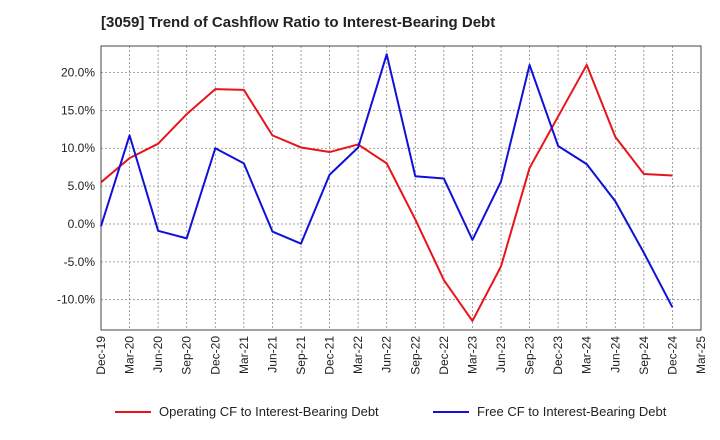  What do you see at coordinates (101, 355) in the screenshot?
I see `x-tick-label: Dec-19` at bounding box center [101, 355].